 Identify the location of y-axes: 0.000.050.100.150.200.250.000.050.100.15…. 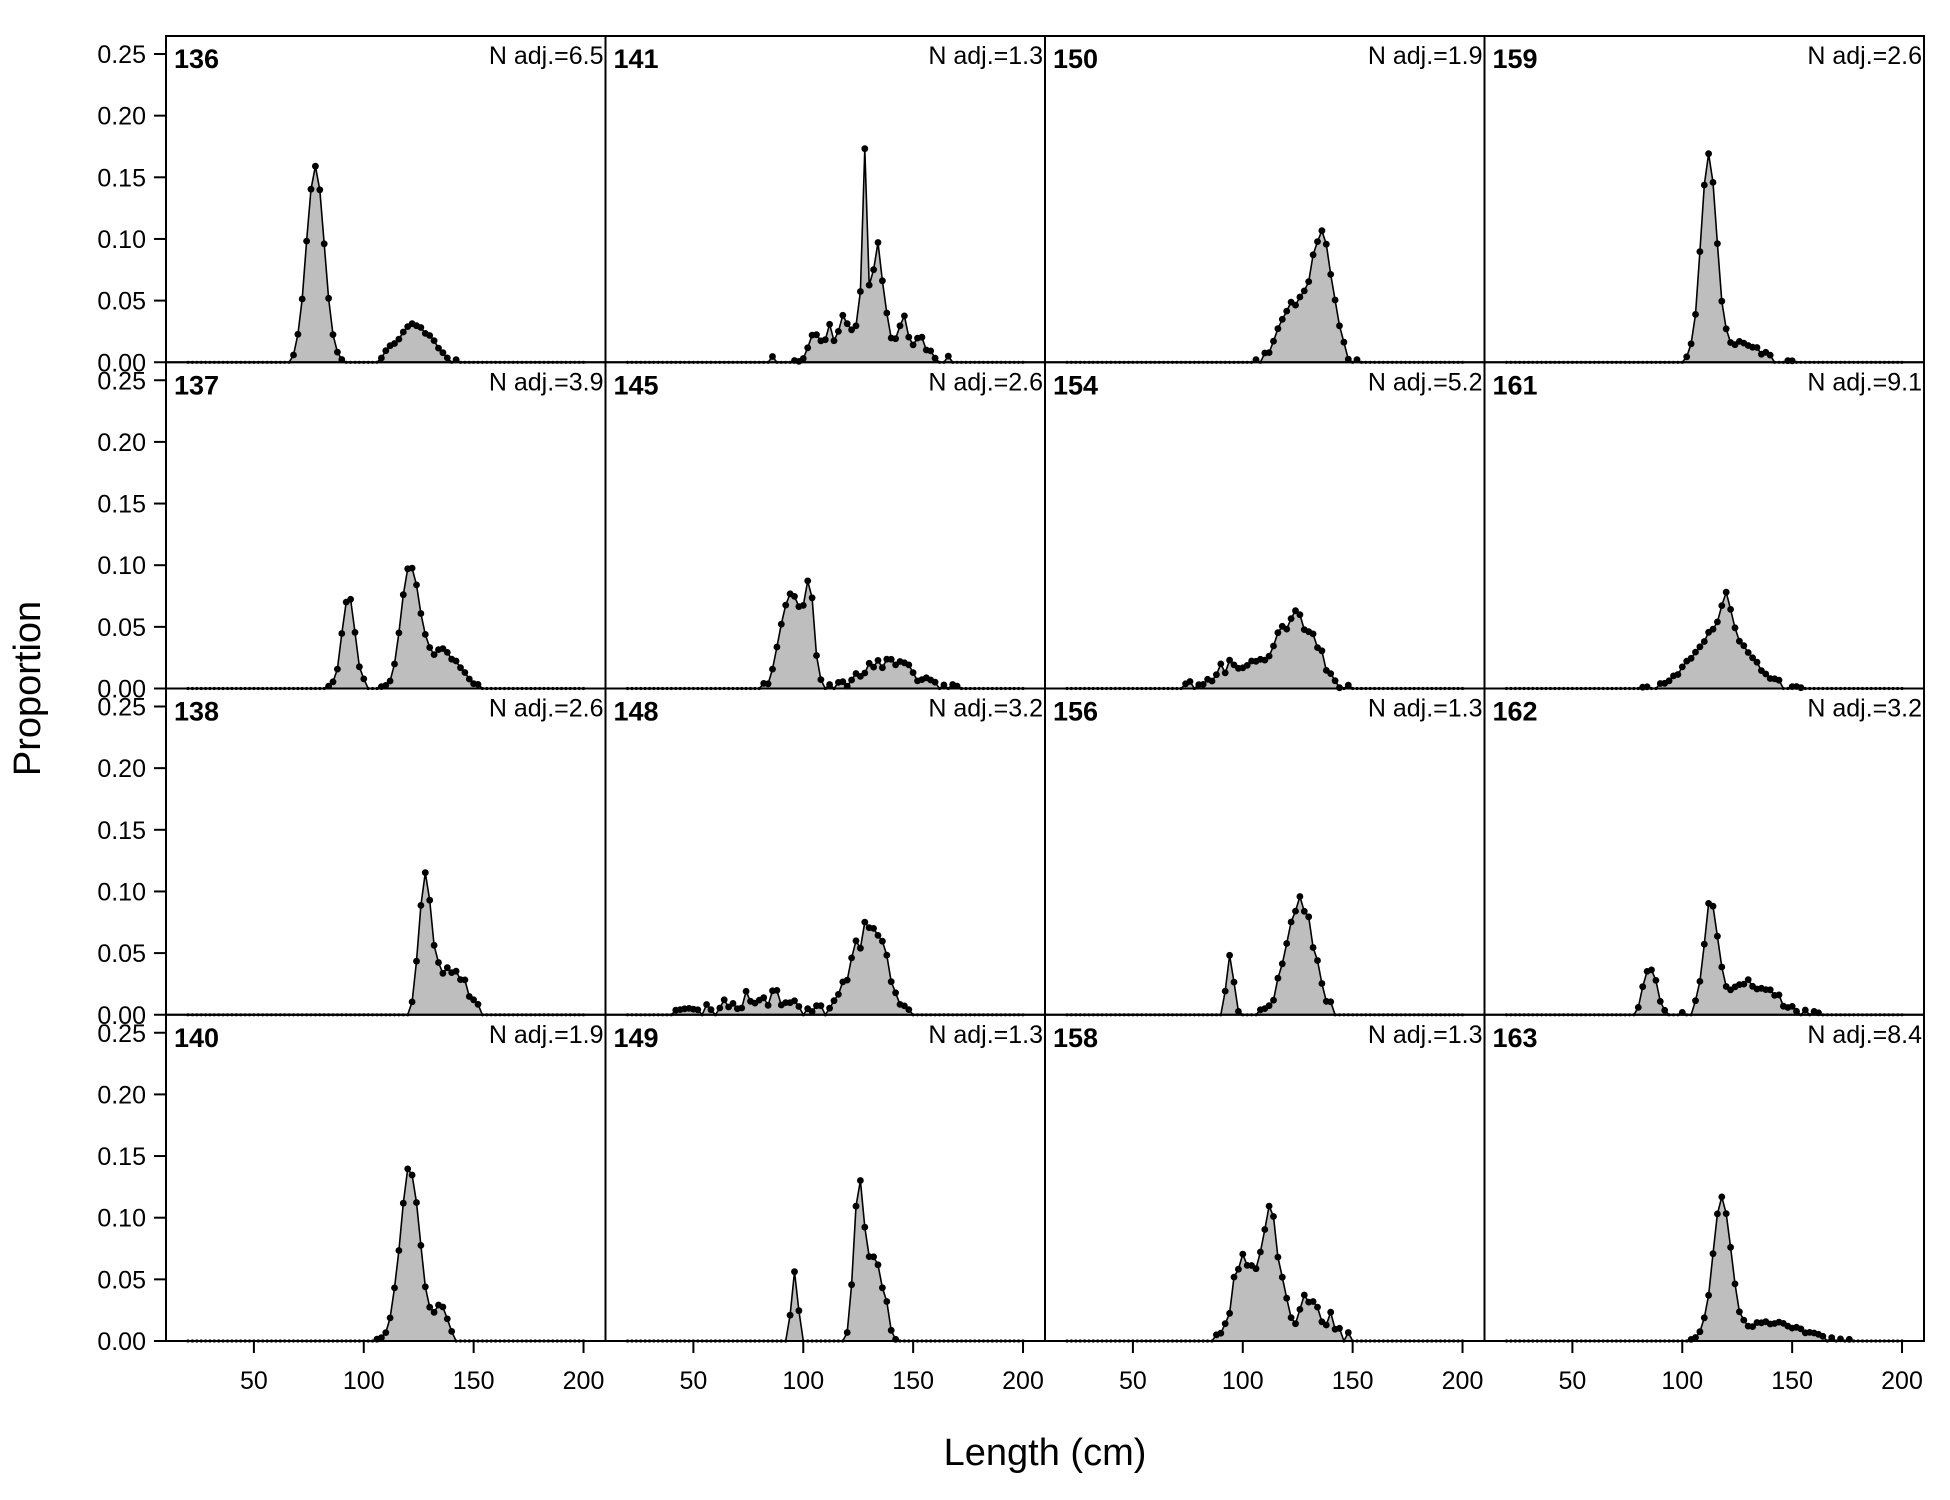
(132, 698).